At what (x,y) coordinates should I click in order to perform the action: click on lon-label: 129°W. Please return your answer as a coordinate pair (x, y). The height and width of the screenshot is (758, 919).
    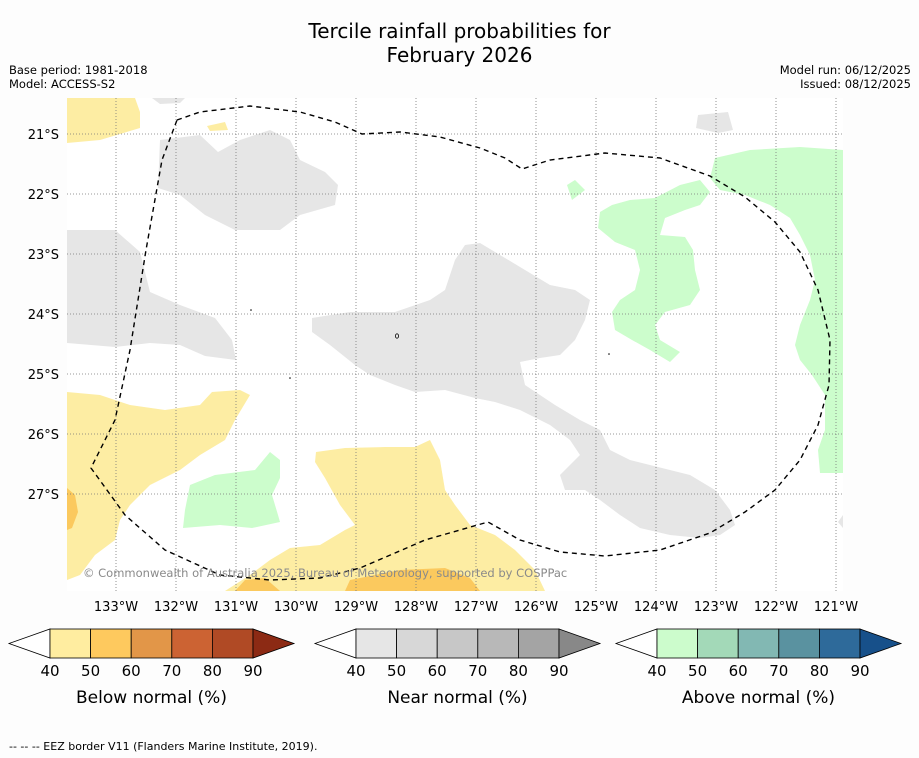
    Looking at the image, I should click on (356, 607).